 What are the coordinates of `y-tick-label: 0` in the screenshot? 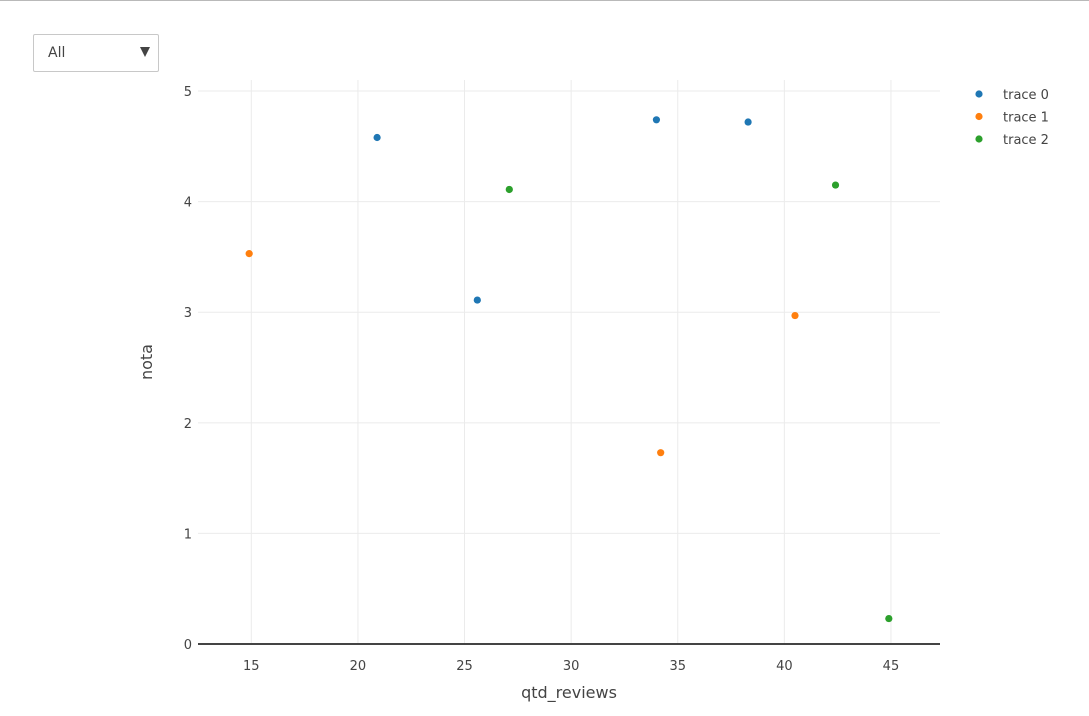 It's located at (188, 645).